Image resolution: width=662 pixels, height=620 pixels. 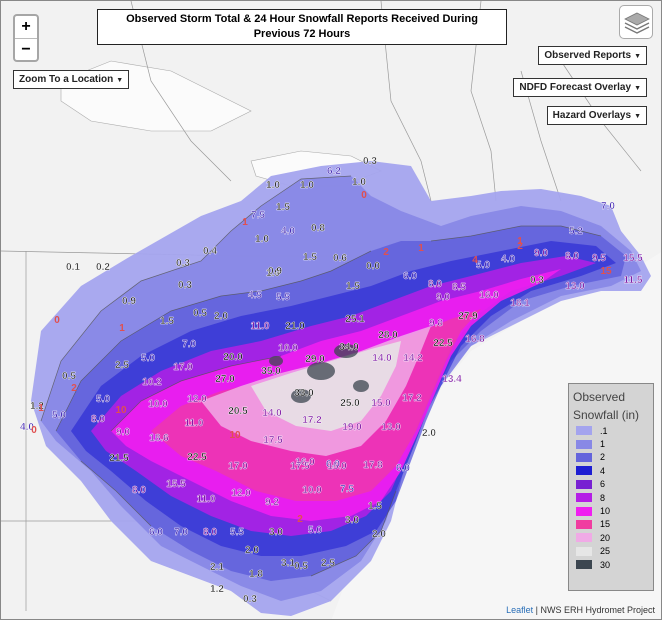 What do you see at coordinates (340, 258) in the screenshot?
I see `snow-report-label: 0.6` at bounding box center [340, 258].